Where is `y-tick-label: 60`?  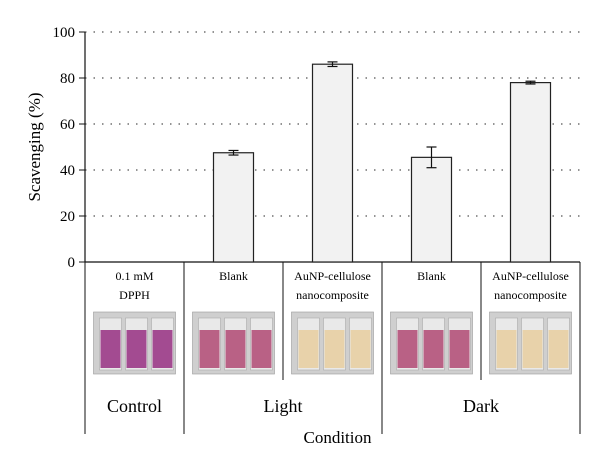
y-tick-label: 60 is located at coordinates (67, 125).